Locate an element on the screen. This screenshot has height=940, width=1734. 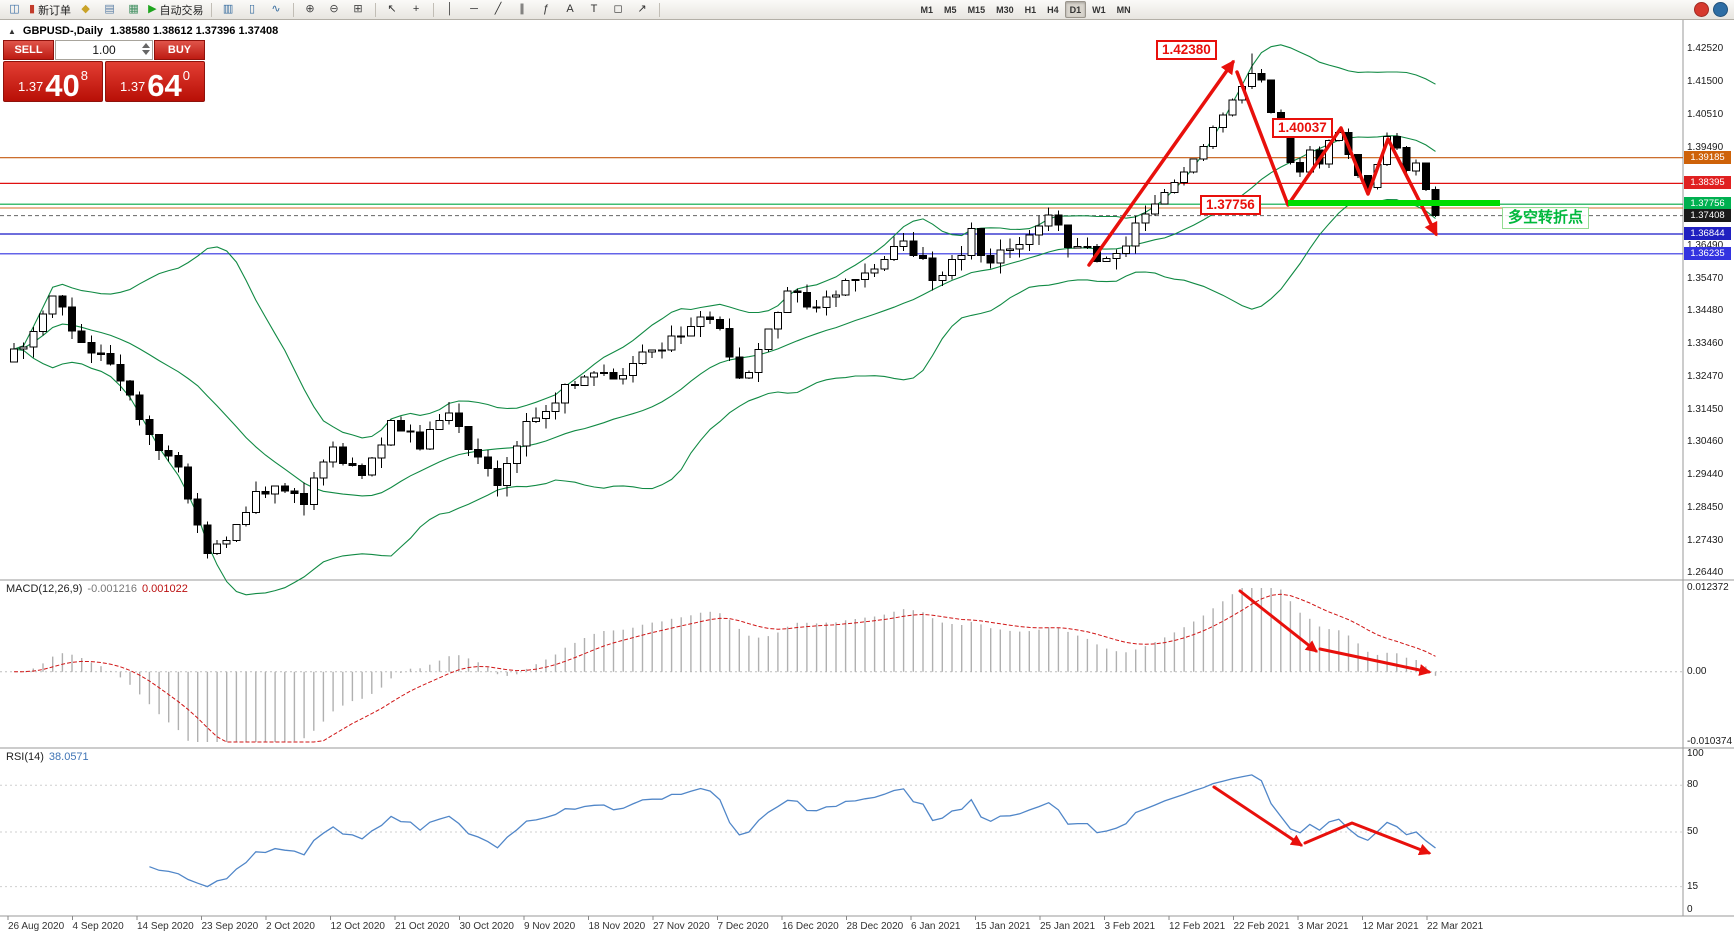
rsi-value: 38.0571 is located at coordinates (68, 757).